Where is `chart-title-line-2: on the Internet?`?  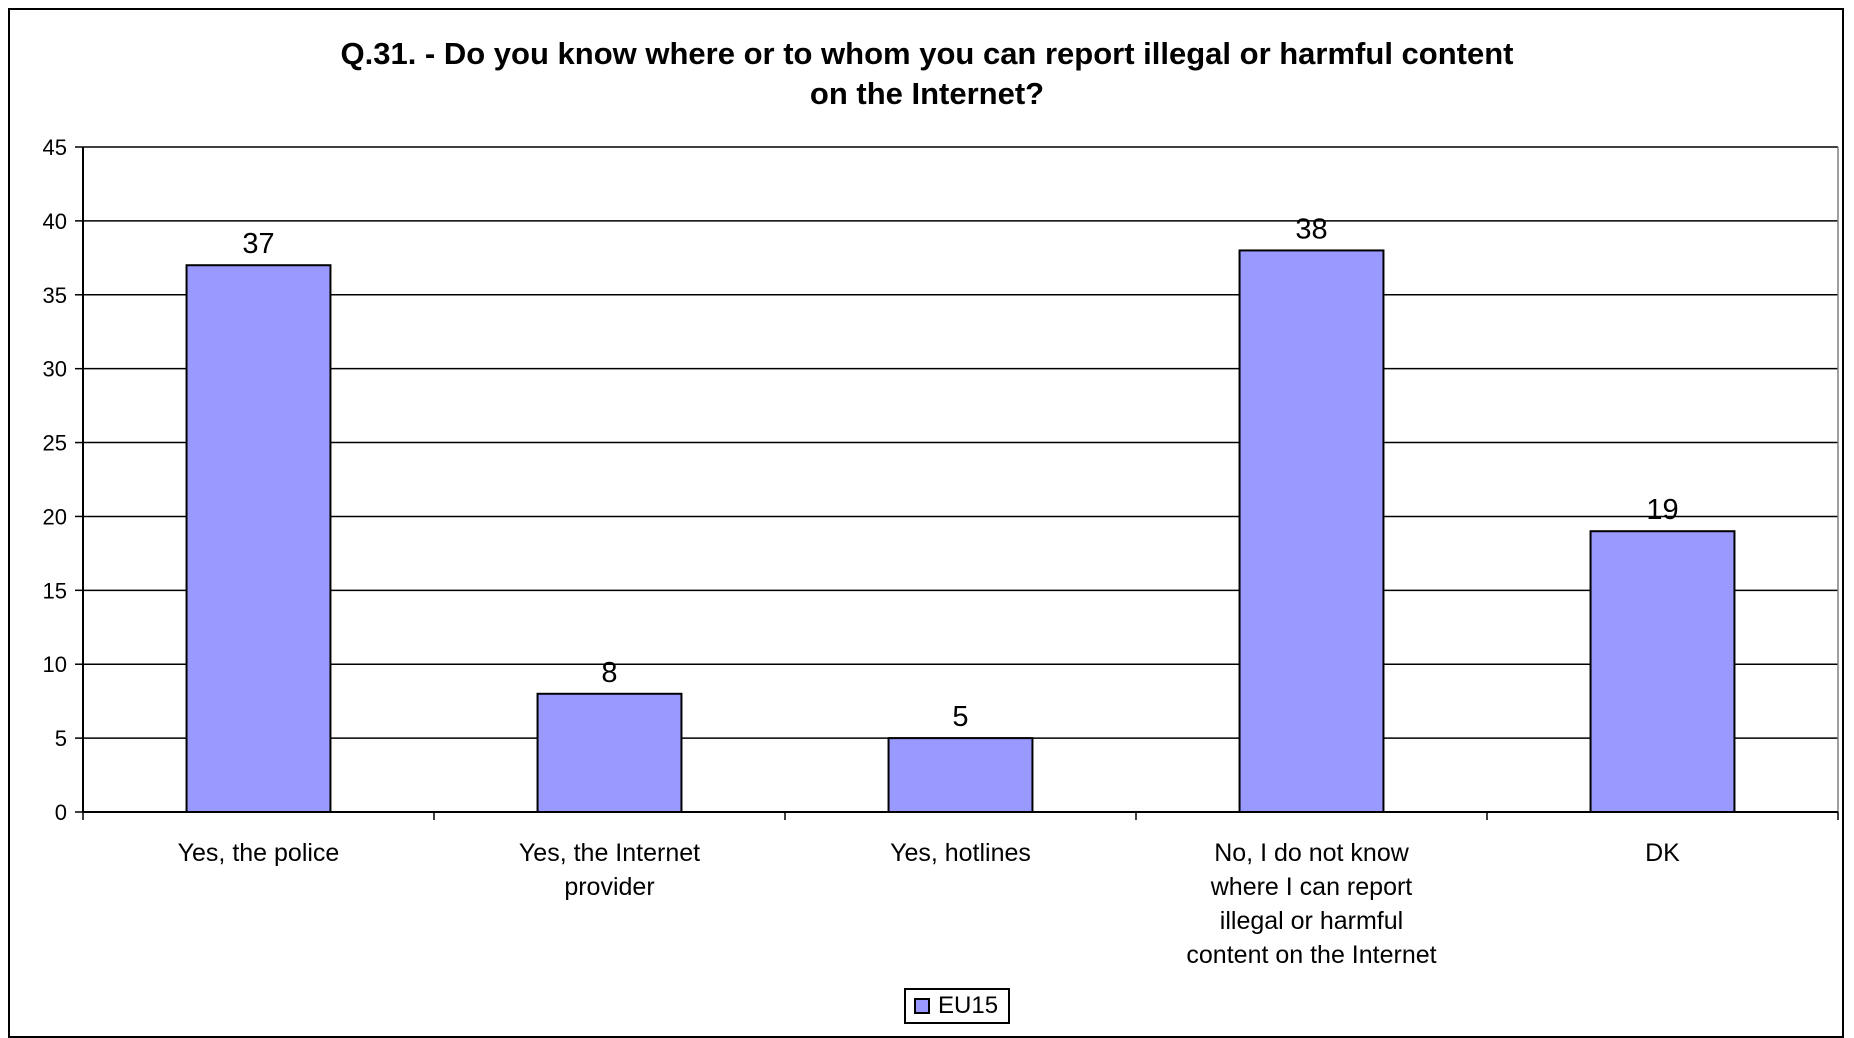
chart-title-line-2: on the Internet? is located at coordinates (927, 93).